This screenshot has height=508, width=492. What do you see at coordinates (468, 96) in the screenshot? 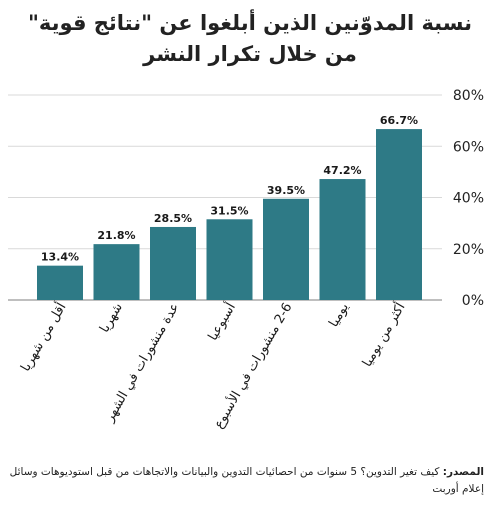
I see `y-tick-label: 80%` at bounding box center [468, 96].